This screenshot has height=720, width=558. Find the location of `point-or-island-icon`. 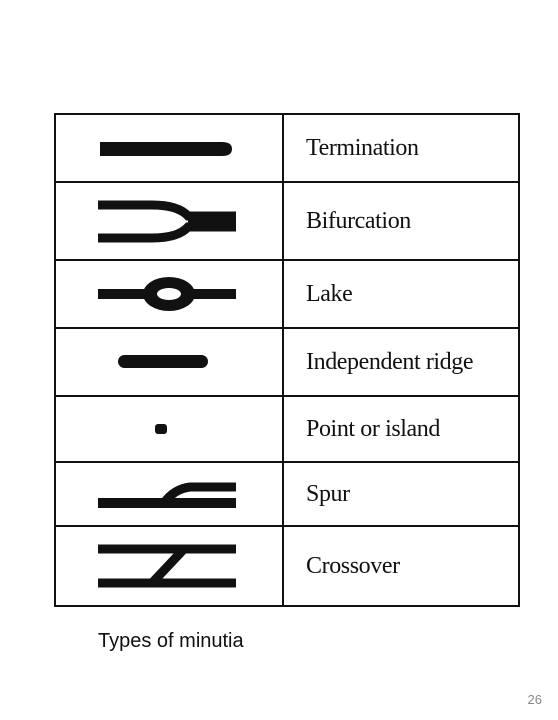

point-or-island-icon is located at coordinates (161, 429).